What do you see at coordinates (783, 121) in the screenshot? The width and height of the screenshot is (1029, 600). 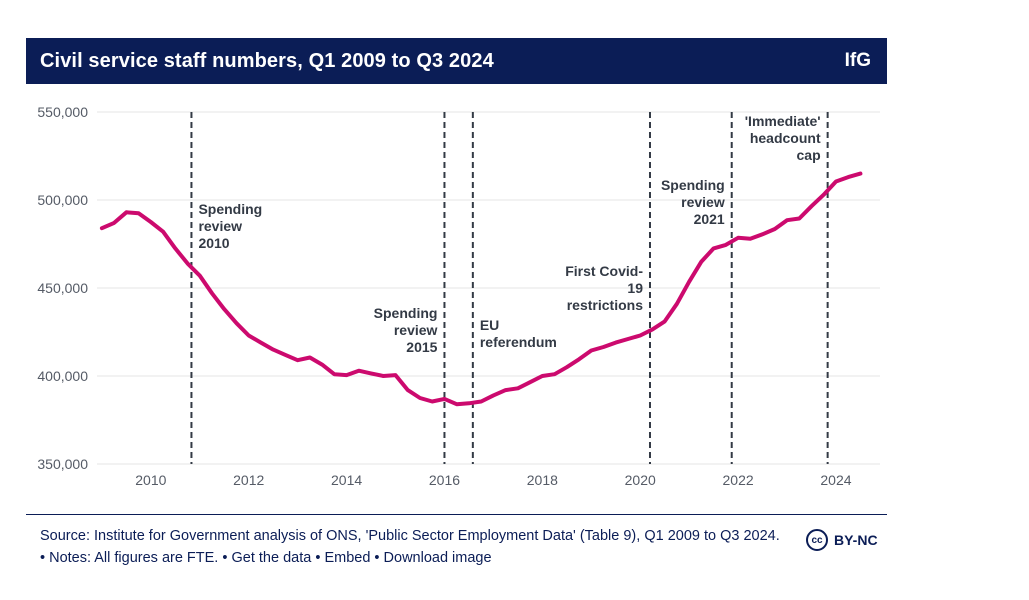 I see `event-label: 'Immediate'` at bounding box center [783, 121].